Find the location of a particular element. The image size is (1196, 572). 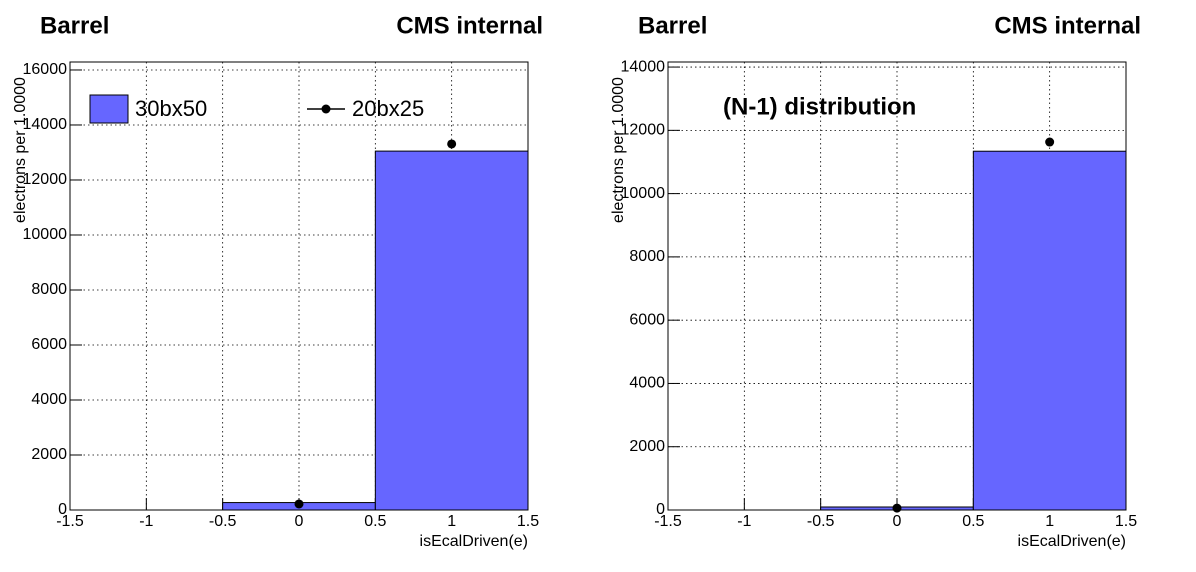

annotation: (N-1) distribution is located at coordinates (819, 106).